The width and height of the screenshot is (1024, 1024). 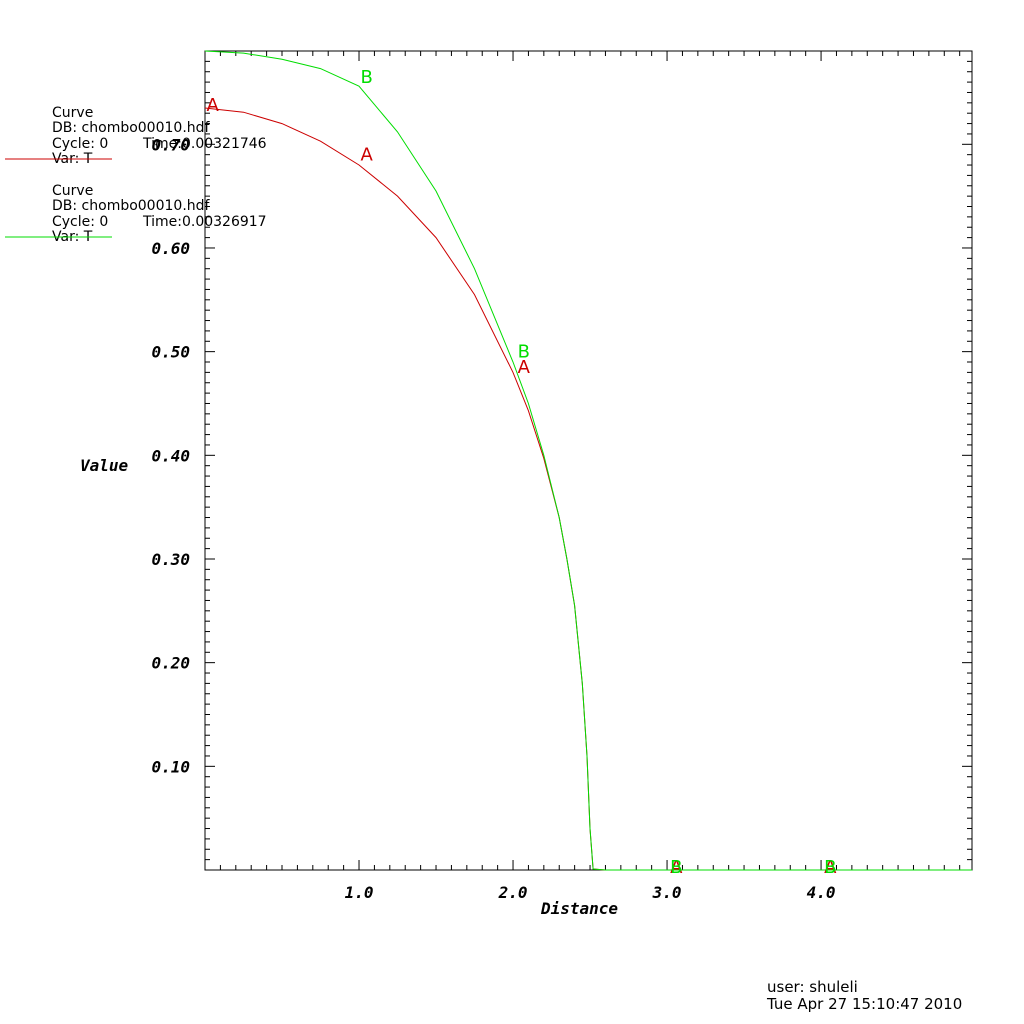 I want to click on x-tick-label: 2.0, so click(x=513, y=892).